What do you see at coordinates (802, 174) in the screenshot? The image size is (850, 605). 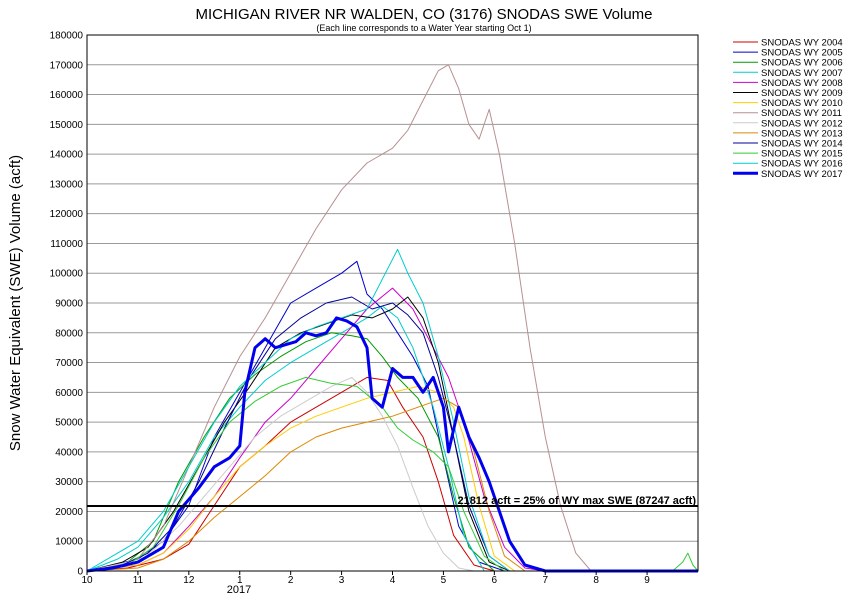 I see `legend-label: SNODAS WY 2017` at bounding box center [802, 174].